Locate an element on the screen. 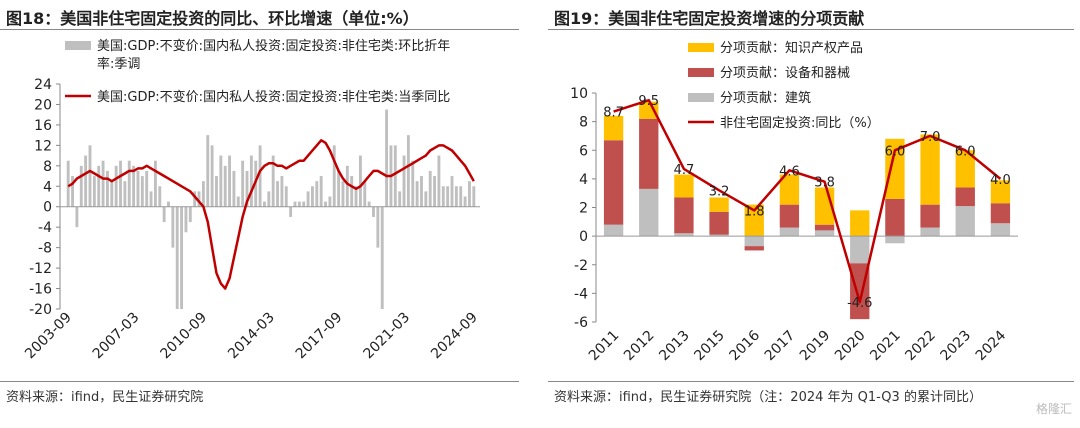 The image size is (1080, 428). chart-title-left: 图18：美国非住宅固定投资的同比、环比增速（单位:%） is located at coordinates (212, 18).